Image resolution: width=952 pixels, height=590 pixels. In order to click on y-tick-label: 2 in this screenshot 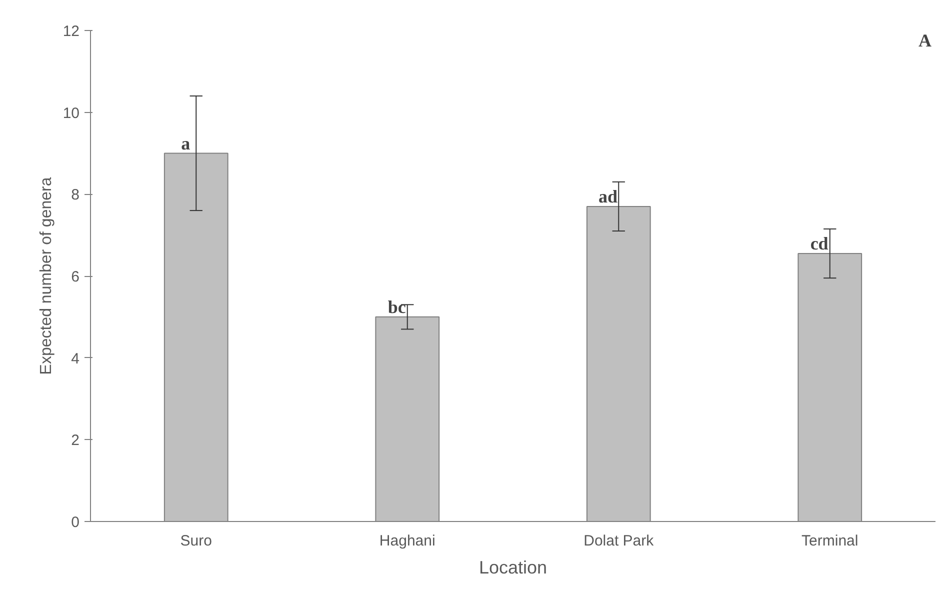, I will do `click(75, 441)`.